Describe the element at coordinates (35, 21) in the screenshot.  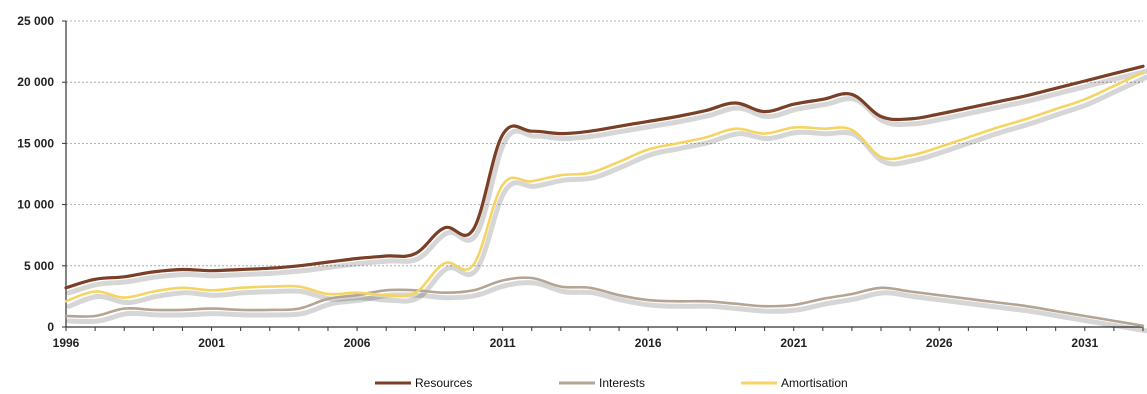
I see `y-tick-label: 25 000` at that location.